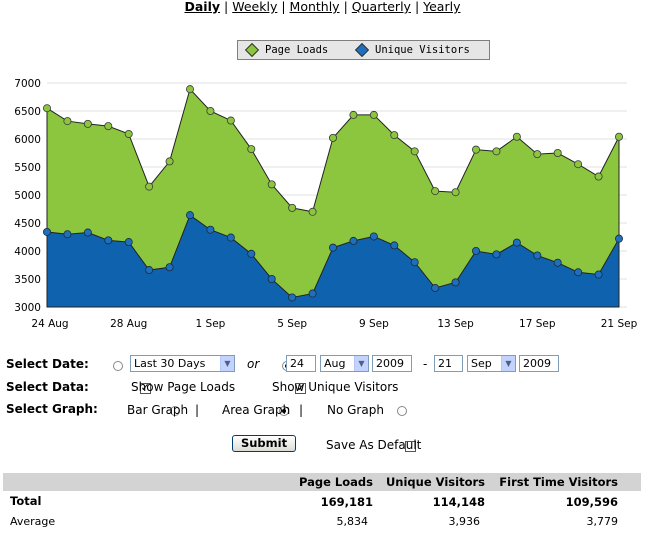 Image resolution: width=645 pixels, height=541 pixels. Describe the element at coordinates (49, 324) in the screenshot. I see `x-tick-label: 24 Aug` at that location.